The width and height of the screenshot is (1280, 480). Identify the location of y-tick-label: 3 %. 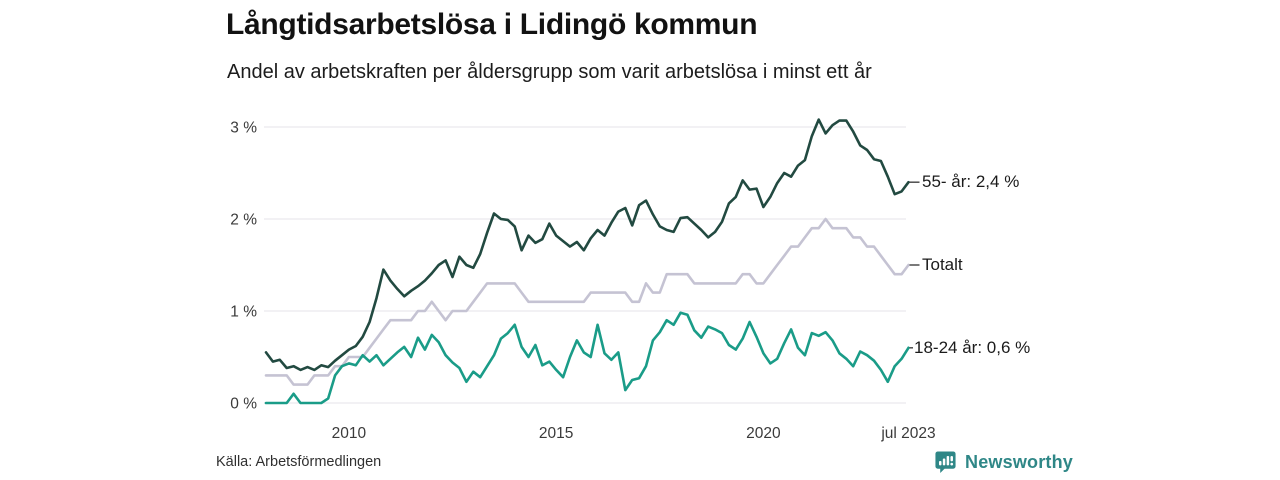
(243, 128).